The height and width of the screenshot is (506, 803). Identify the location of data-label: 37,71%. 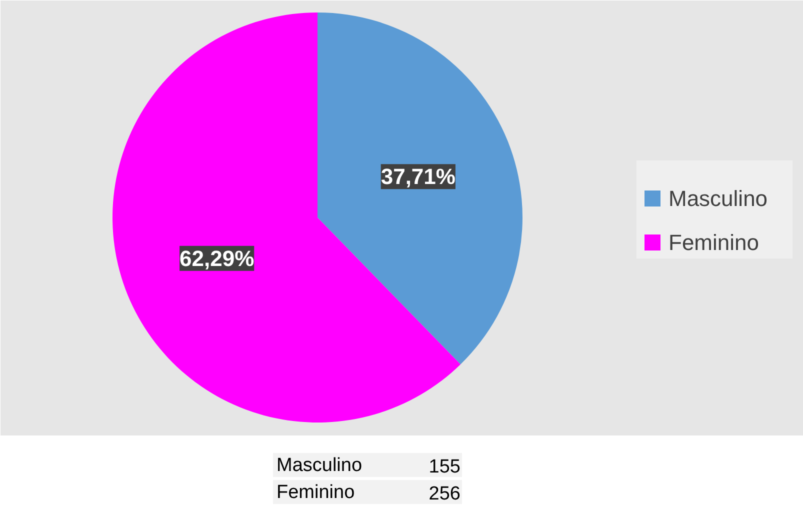
(418, 177).